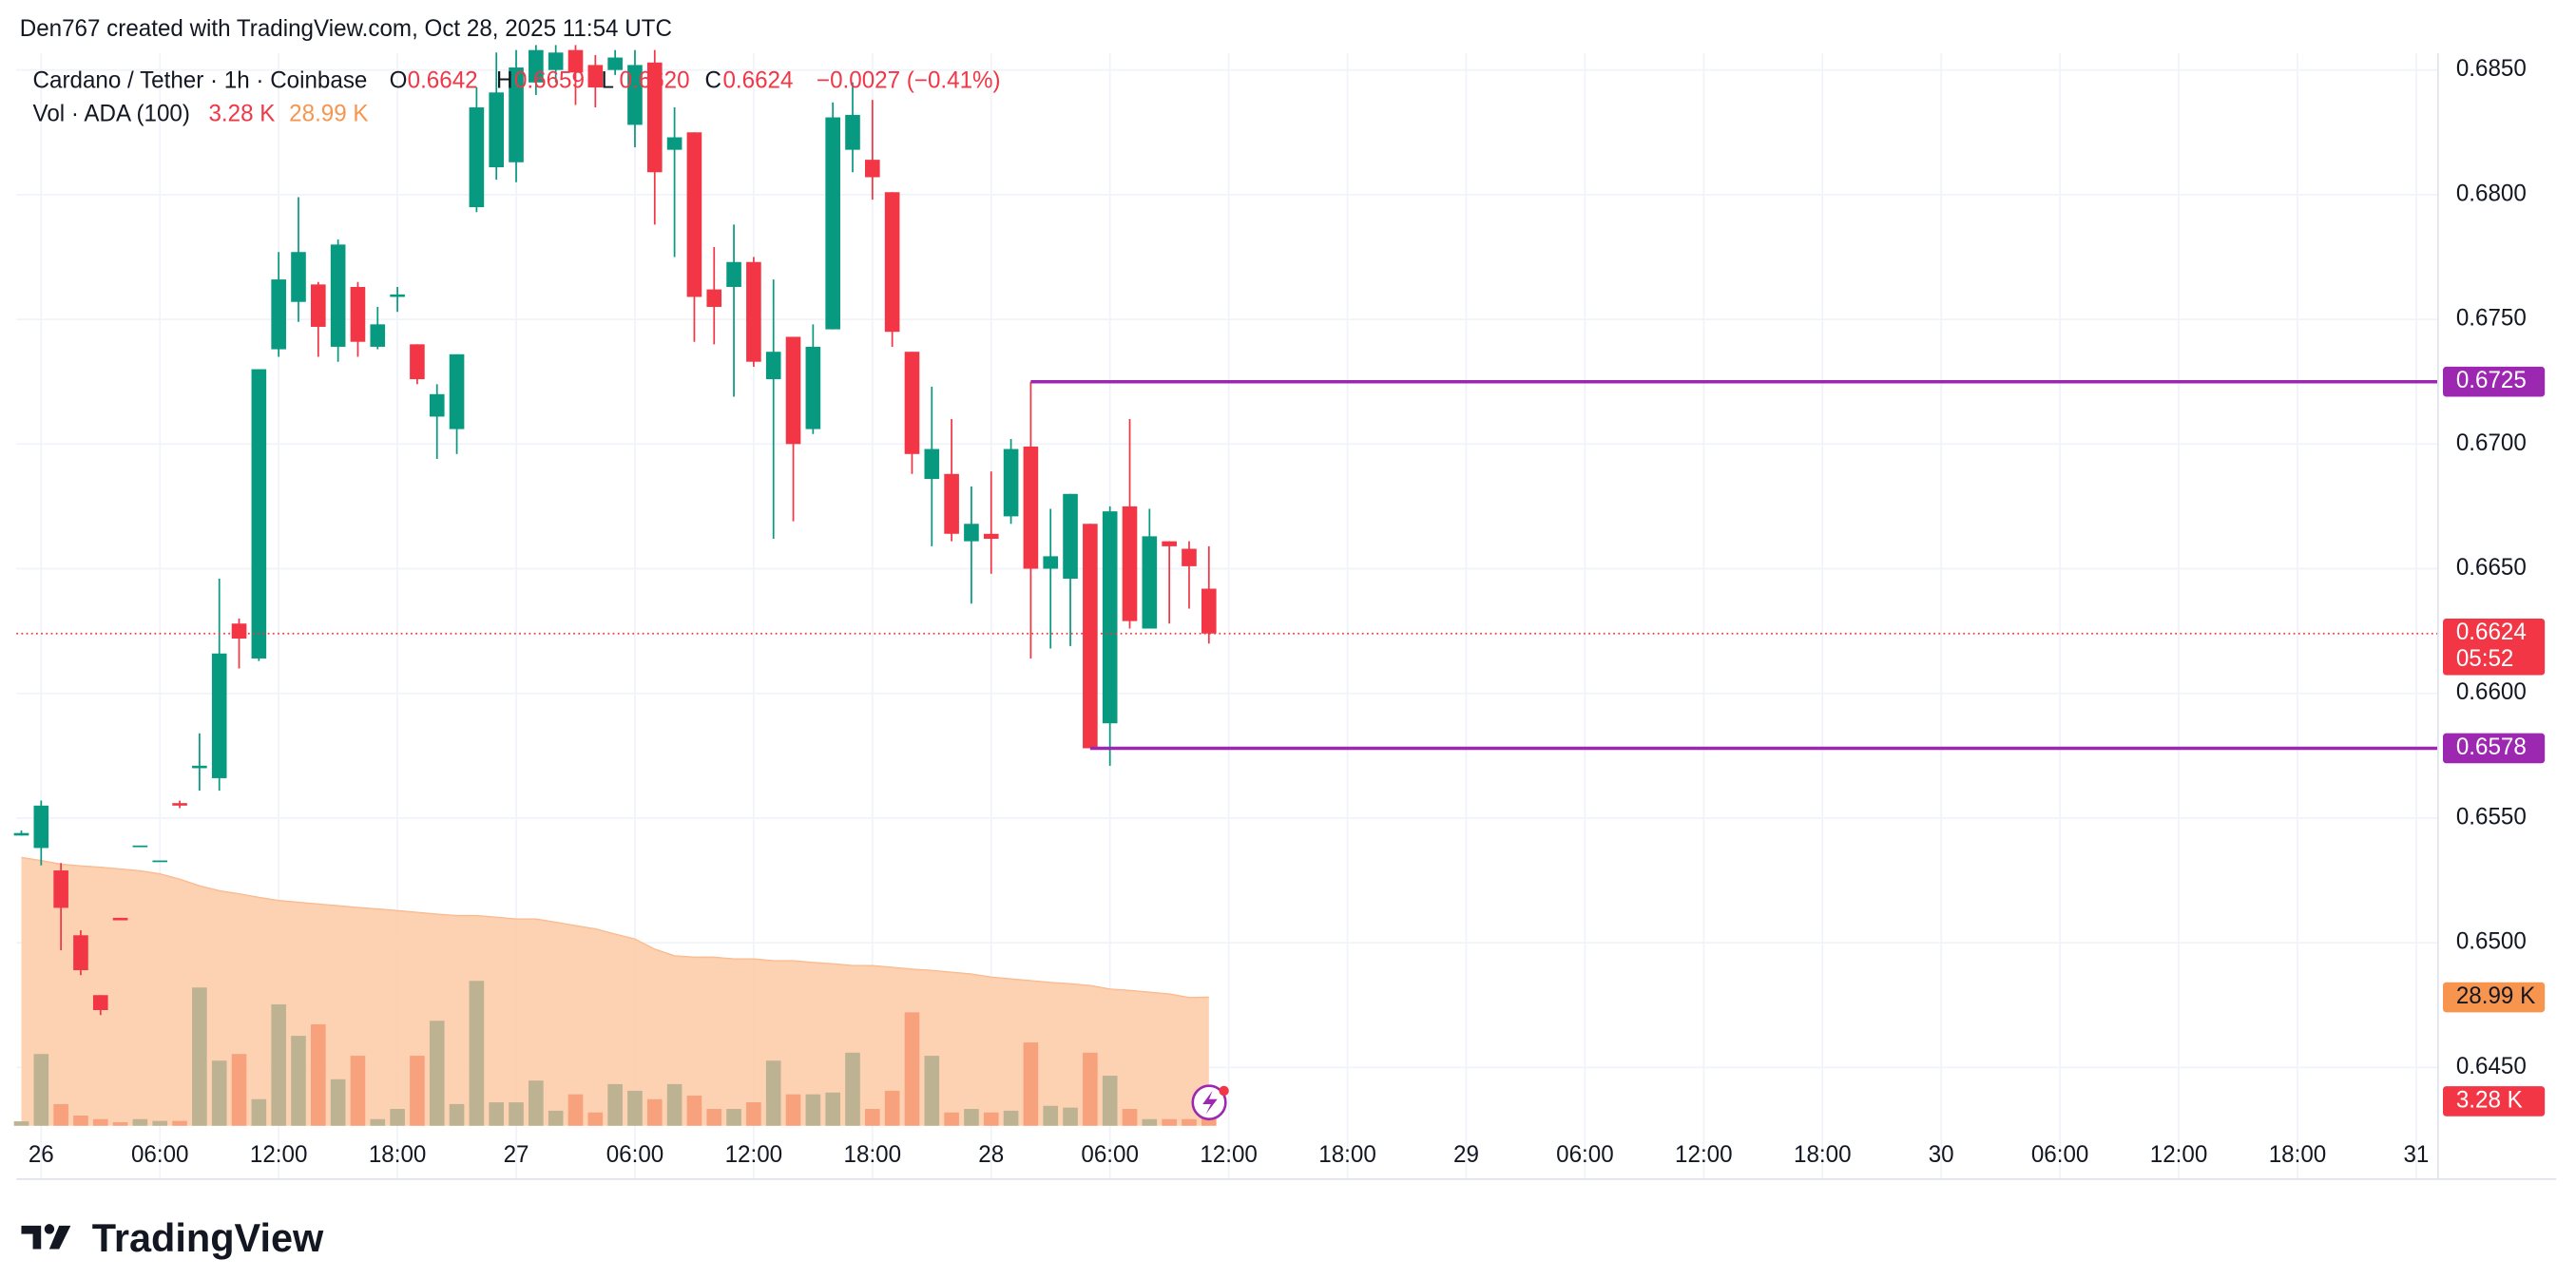  Describe the element at coordinates (991, 1155) in the screenshot. I see `x-tick-label: 28` at that location.